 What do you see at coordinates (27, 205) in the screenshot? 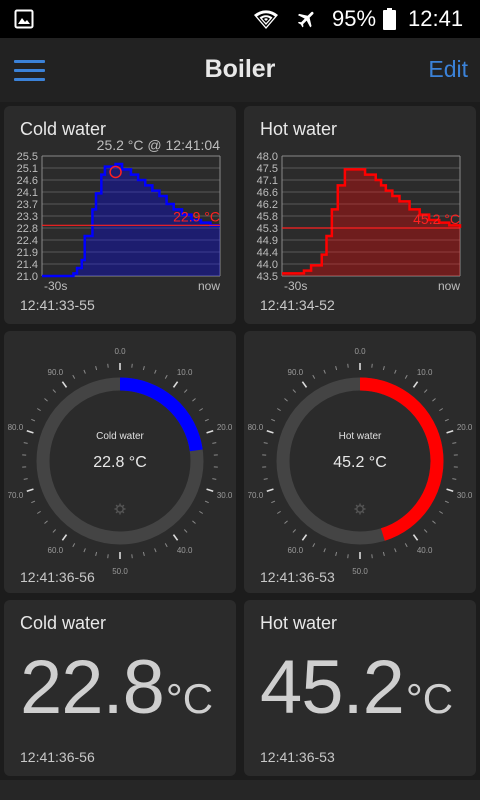
I see `y-tick-label: 23.7` at bounding box center [27, 205].